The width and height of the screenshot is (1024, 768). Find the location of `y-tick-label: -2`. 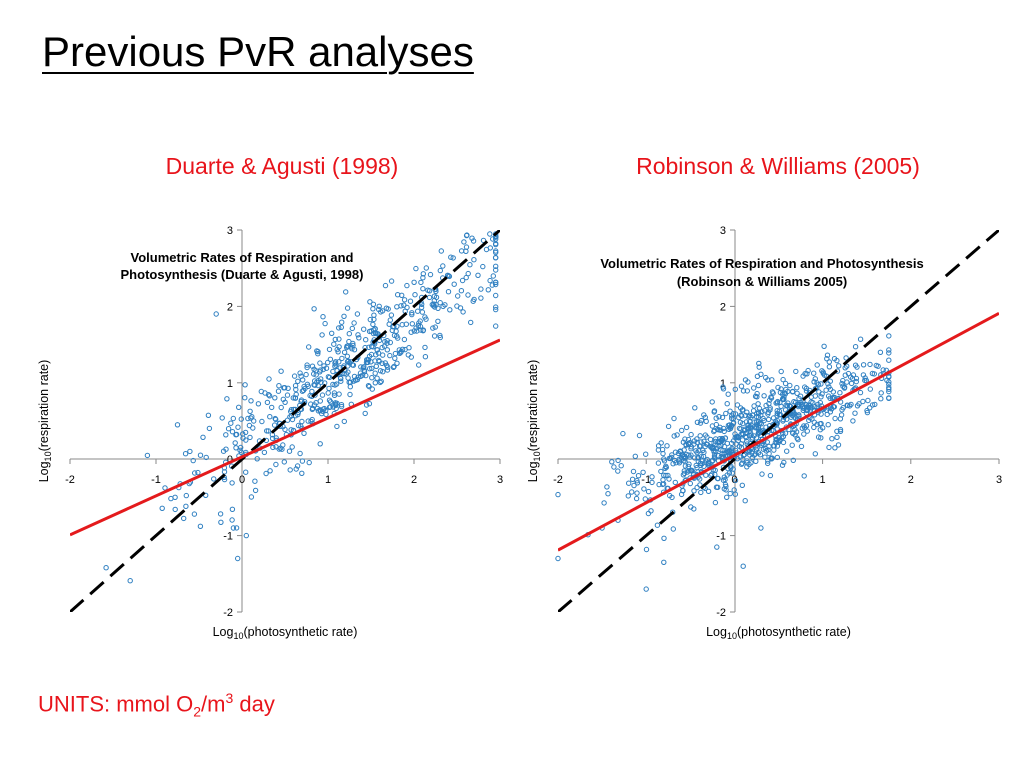

y-tick-label: -2 is located at coordinates (228, 613).